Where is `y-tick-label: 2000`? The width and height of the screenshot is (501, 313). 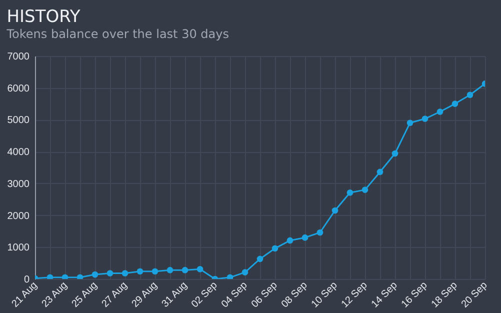 y-tick-label: 2000 is located at coordinates (18, 216).